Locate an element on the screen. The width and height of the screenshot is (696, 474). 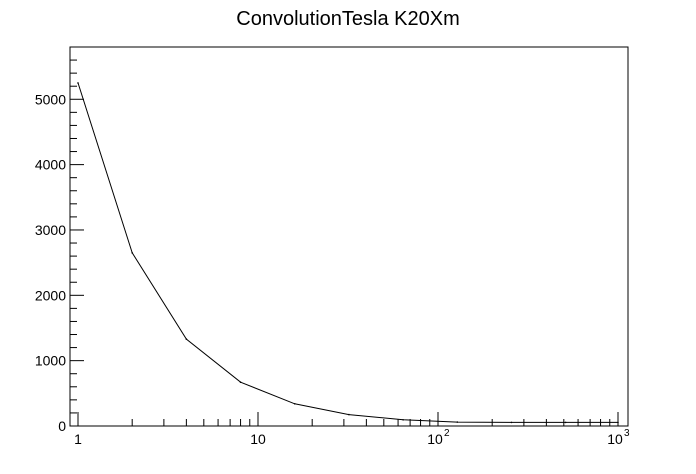
x-tick-label: 10 2 is located at coordinates (438, 437).